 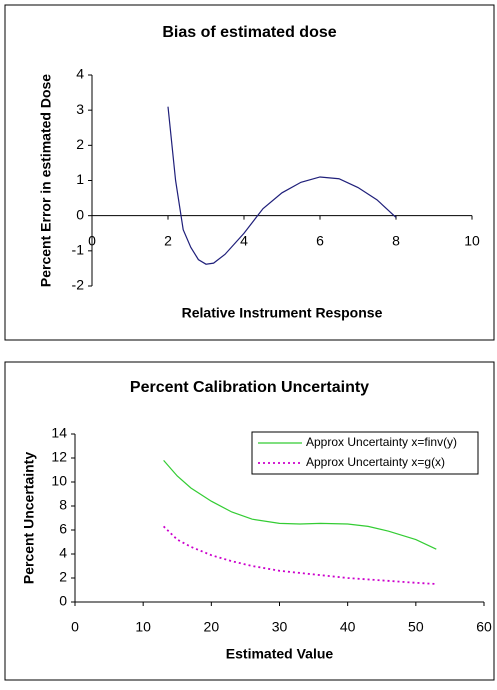 I want to click on x-tick-label: 2, so click(x=168, y=240).